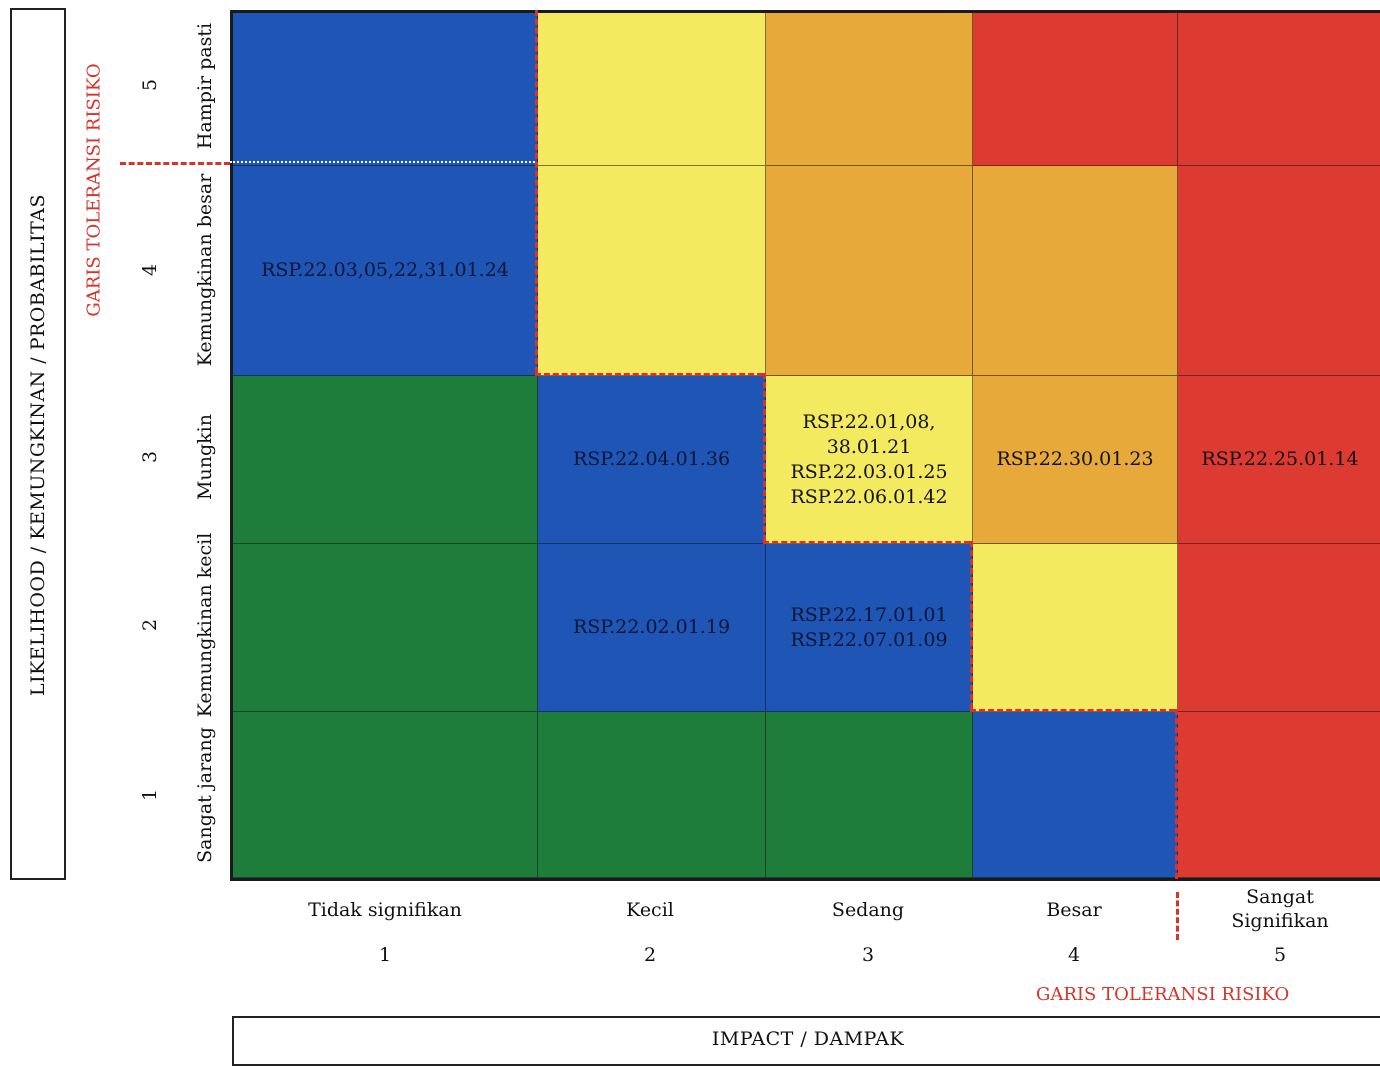  Describe the element at coordinates (869, 271) in the screenshot. I see `cell-r4-c3` at that location.